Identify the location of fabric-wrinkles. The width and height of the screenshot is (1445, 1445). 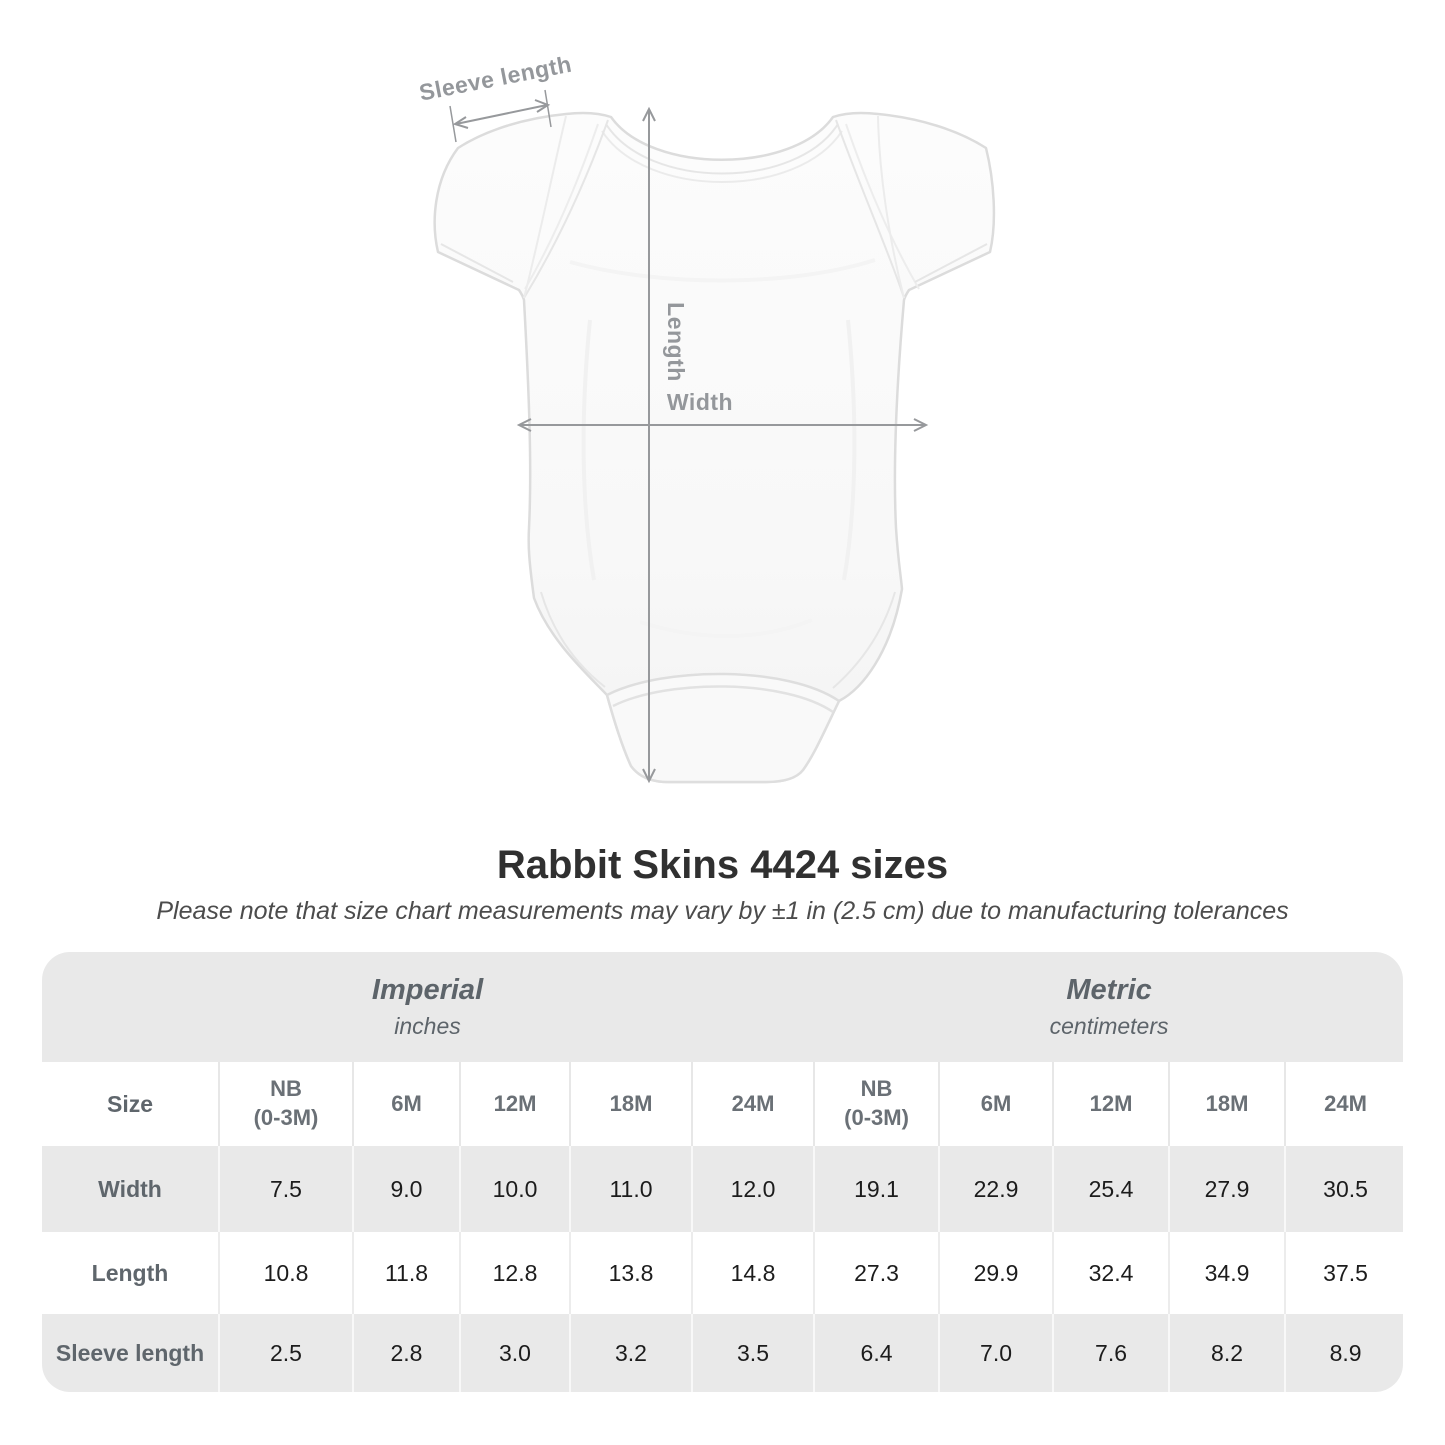
(722, 448).